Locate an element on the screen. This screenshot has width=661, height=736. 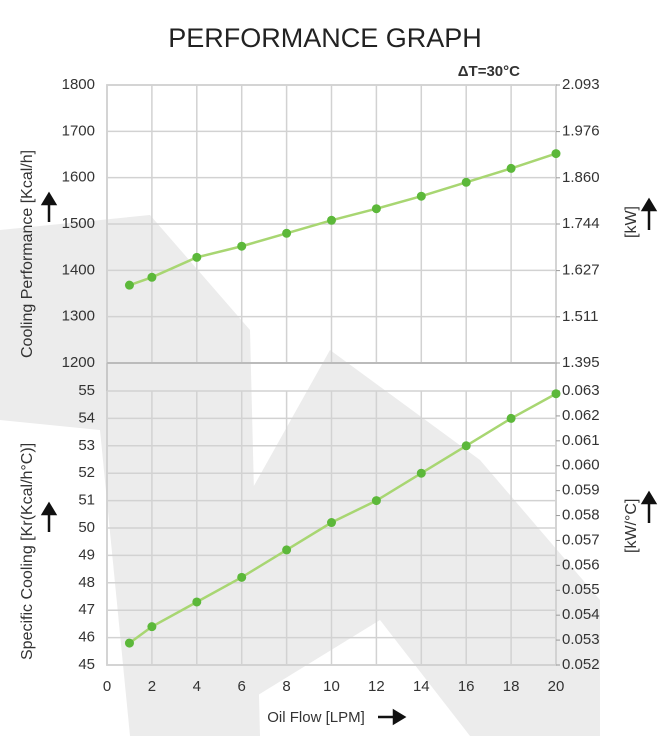
y2-tick-label: 0.061 is located at coordinates (581, 440).